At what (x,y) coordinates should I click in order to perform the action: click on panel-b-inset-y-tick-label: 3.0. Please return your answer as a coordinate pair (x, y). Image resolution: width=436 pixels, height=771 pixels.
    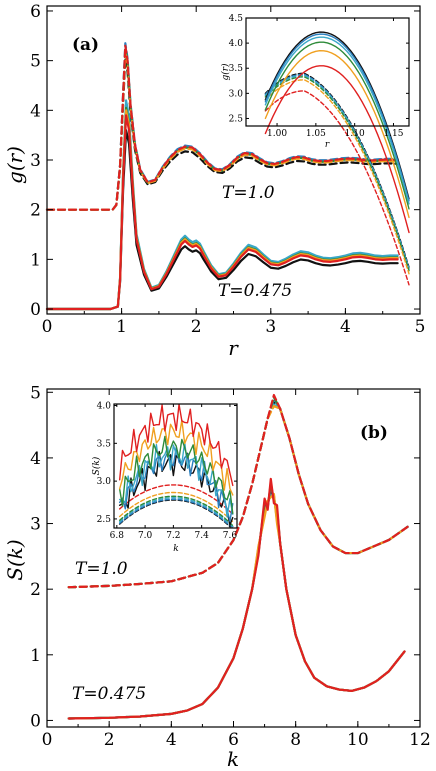
    Looking at the image, I should click on (104, 482).